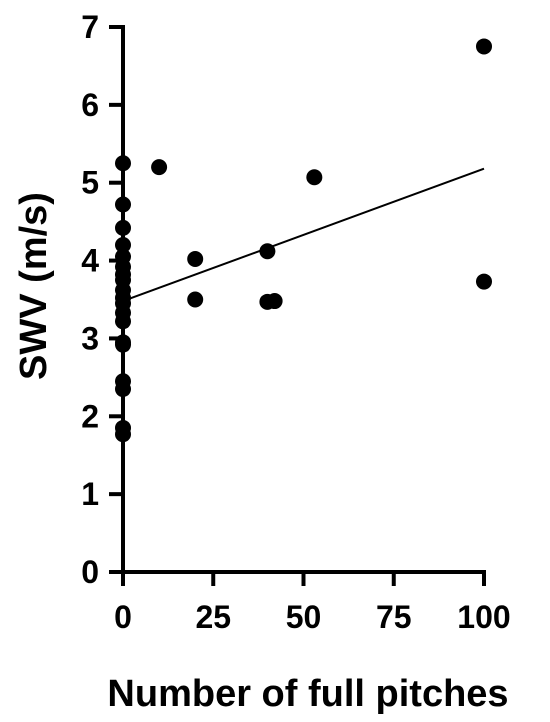 The image size is (550, 722). What do you see at coordinates (90, 416) in the screenshot?
I see `y-tick-label: 2` at bounding box center [90, 416].